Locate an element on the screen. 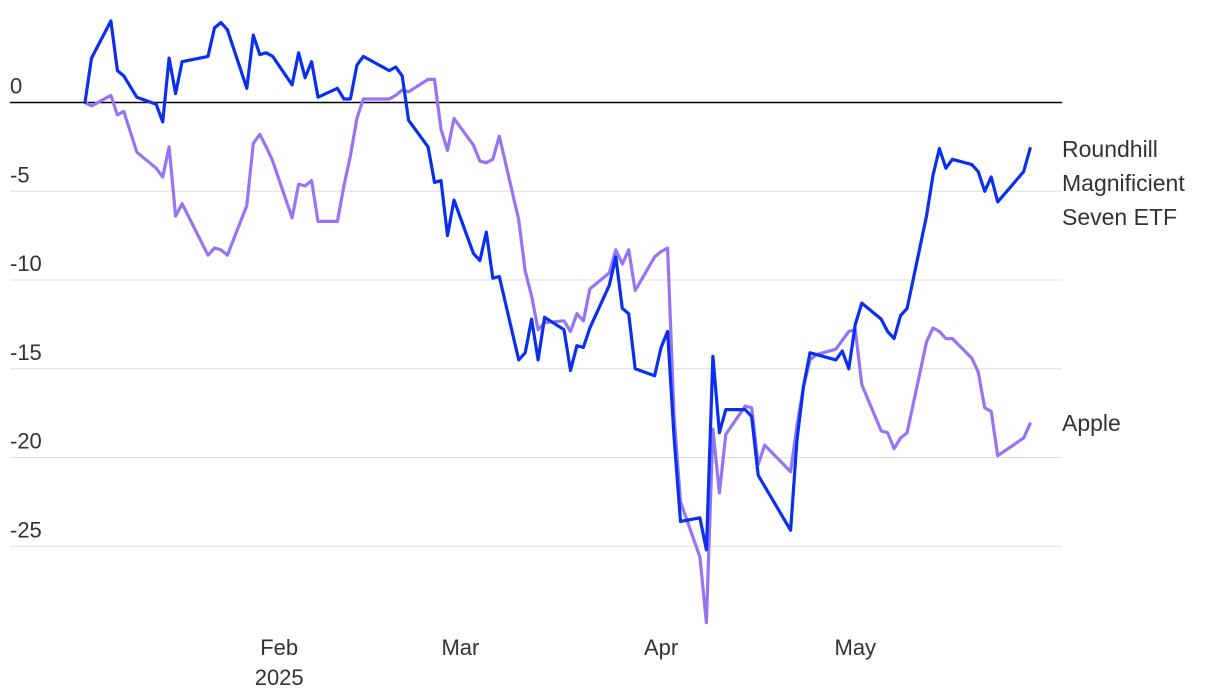 This screenshot has height=700, width=1220. series-label-line: Roundhill is located at coordinates (1110, 149).